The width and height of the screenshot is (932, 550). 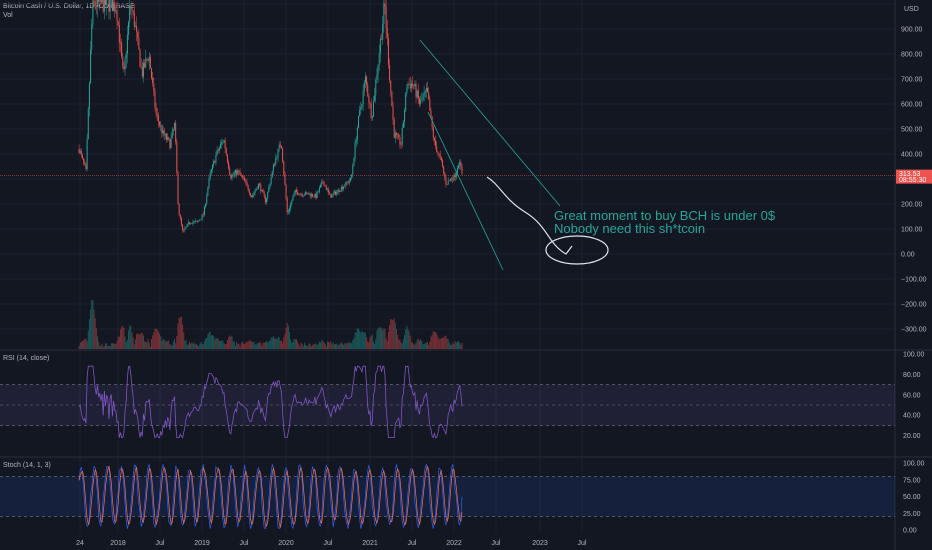 What do you see at coordinates (529, 215) in the screenshot?
I see `hand-drawn-arrow` at bounding box center [529, 215].